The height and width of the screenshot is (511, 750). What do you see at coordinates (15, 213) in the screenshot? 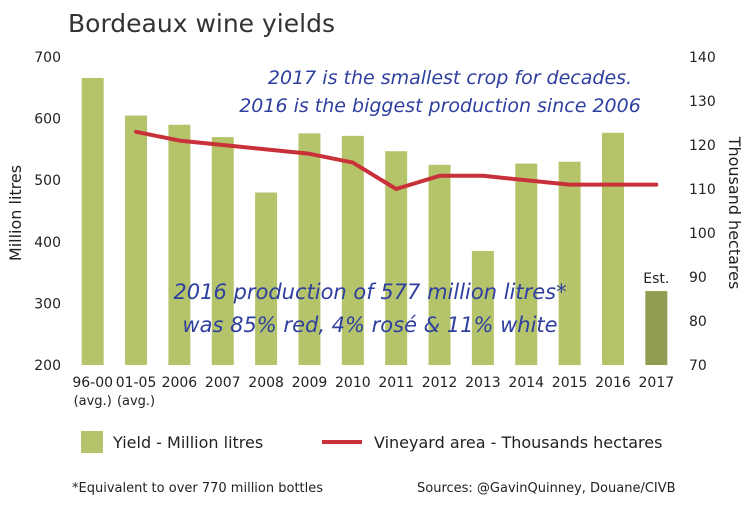
I see `y-axis-label: Million litres` at bounding box center [15, 213].